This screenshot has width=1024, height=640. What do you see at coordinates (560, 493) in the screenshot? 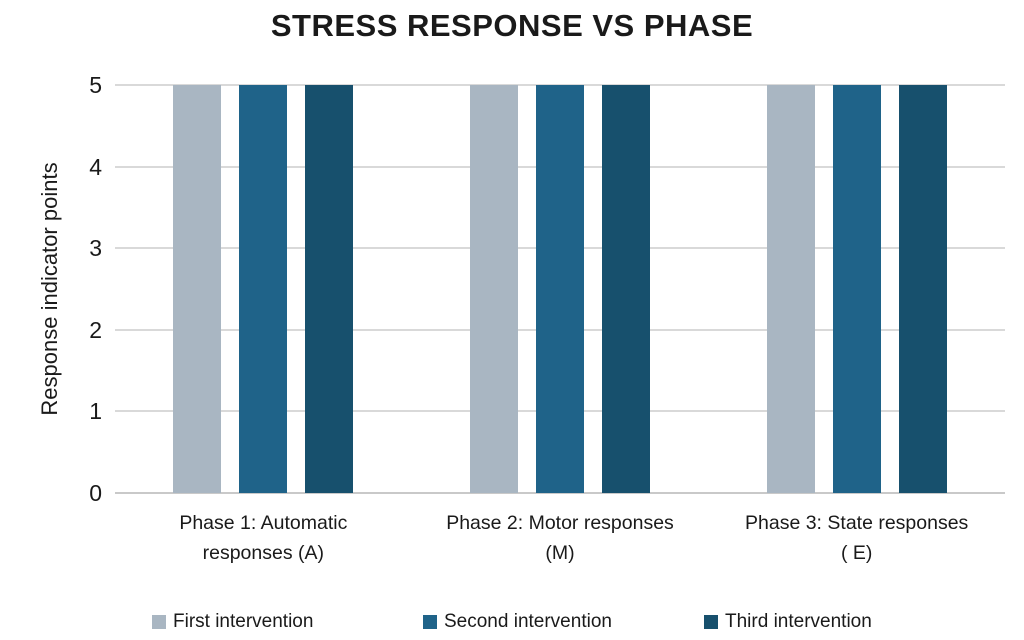
I see `x-axis-line` at bounding box center [560, 493].